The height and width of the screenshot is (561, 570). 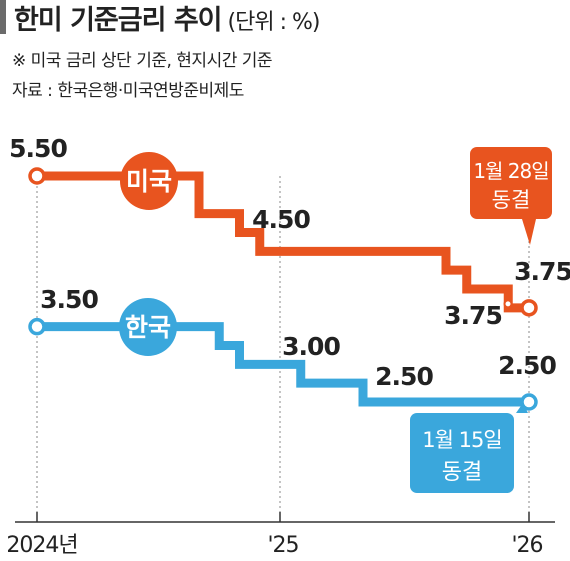 I want to click on kr-series-line, so click(x=283, y=364).